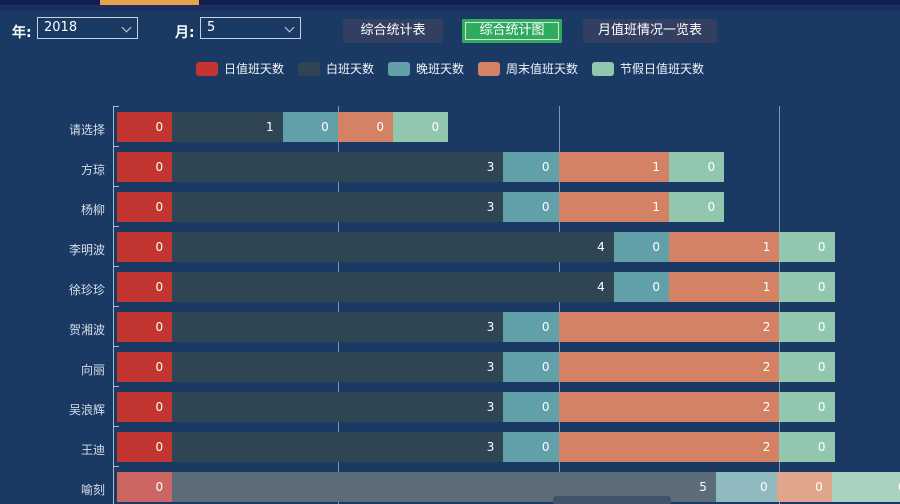  What do you see at coordinates (648, 68) in the screenshot?
I see `legend-item: 节假日值班天数` at bounding box center [648, 68].